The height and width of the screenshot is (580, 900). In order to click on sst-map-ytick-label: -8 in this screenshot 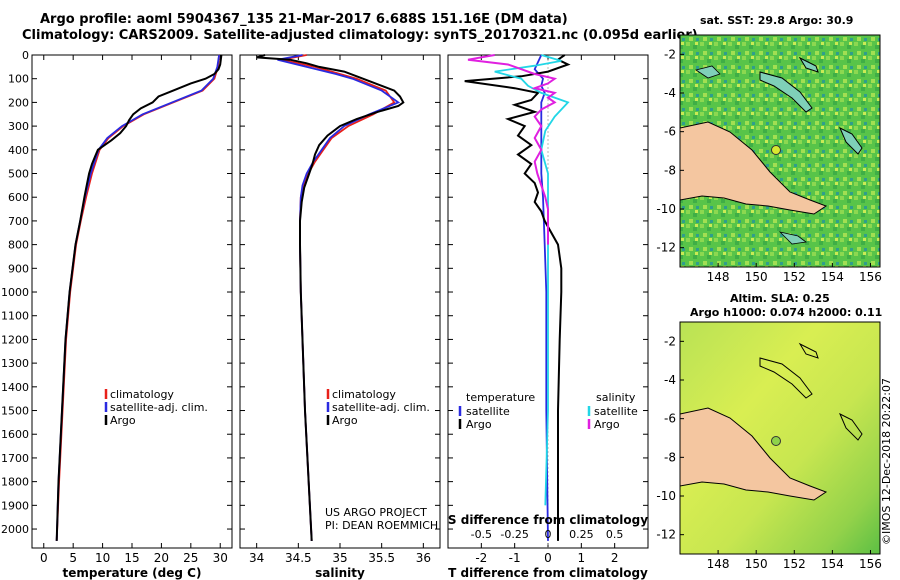, I will do `click(670, 170)`.